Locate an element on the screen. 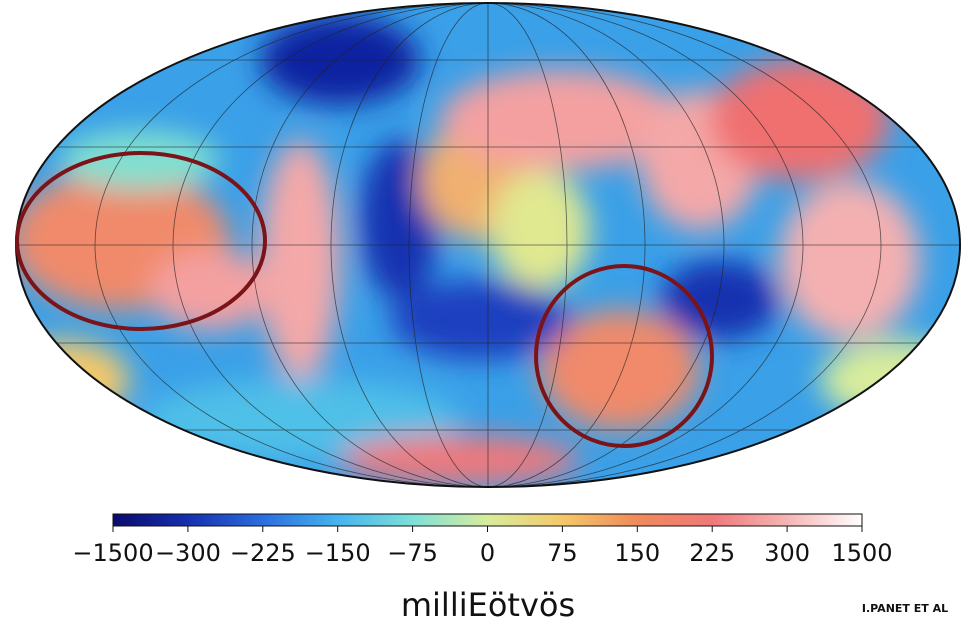 This screenshot has height=625, width=976. colorbar-tick-label: −300 is located at coordinates (188, 553).